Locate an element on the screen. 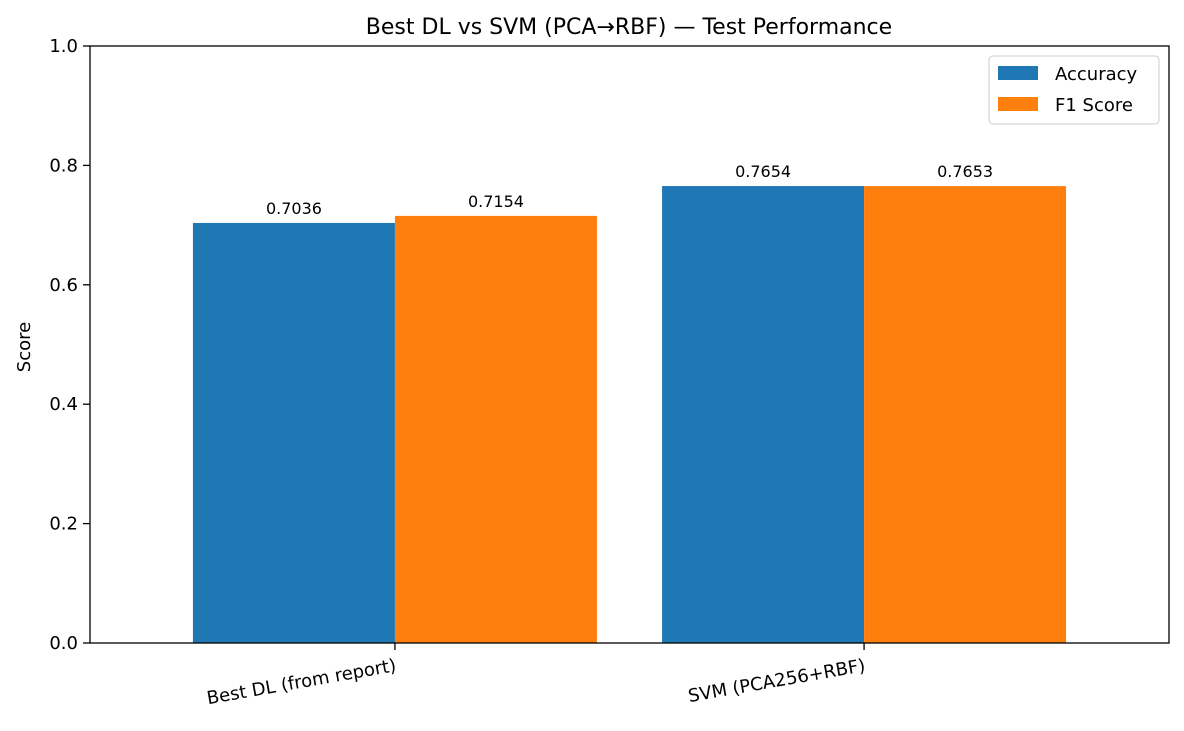 This screenshot has width=1184, height=731. bar-value-label: 0.7654 is located at coordinates (763, 171).